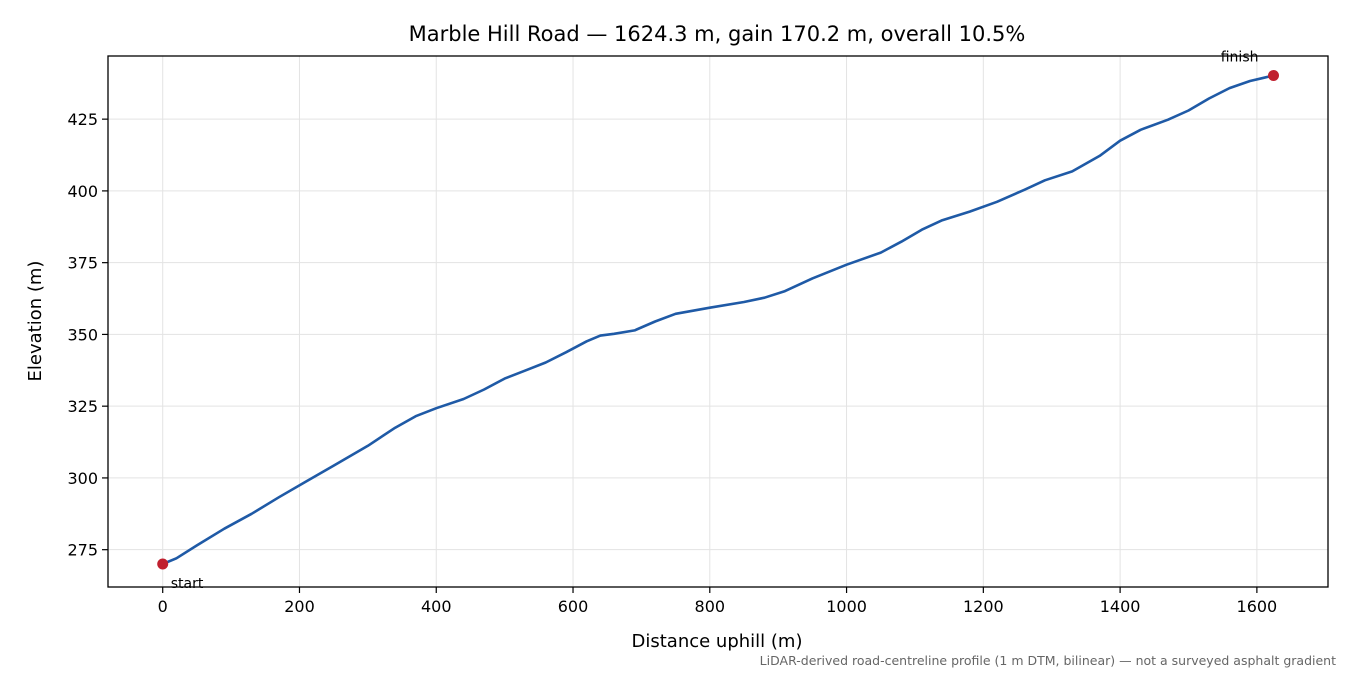 Image resolution: width=1350 pixels, height=675 pixels. I want to click on finish-marker, so click(1273, 76).